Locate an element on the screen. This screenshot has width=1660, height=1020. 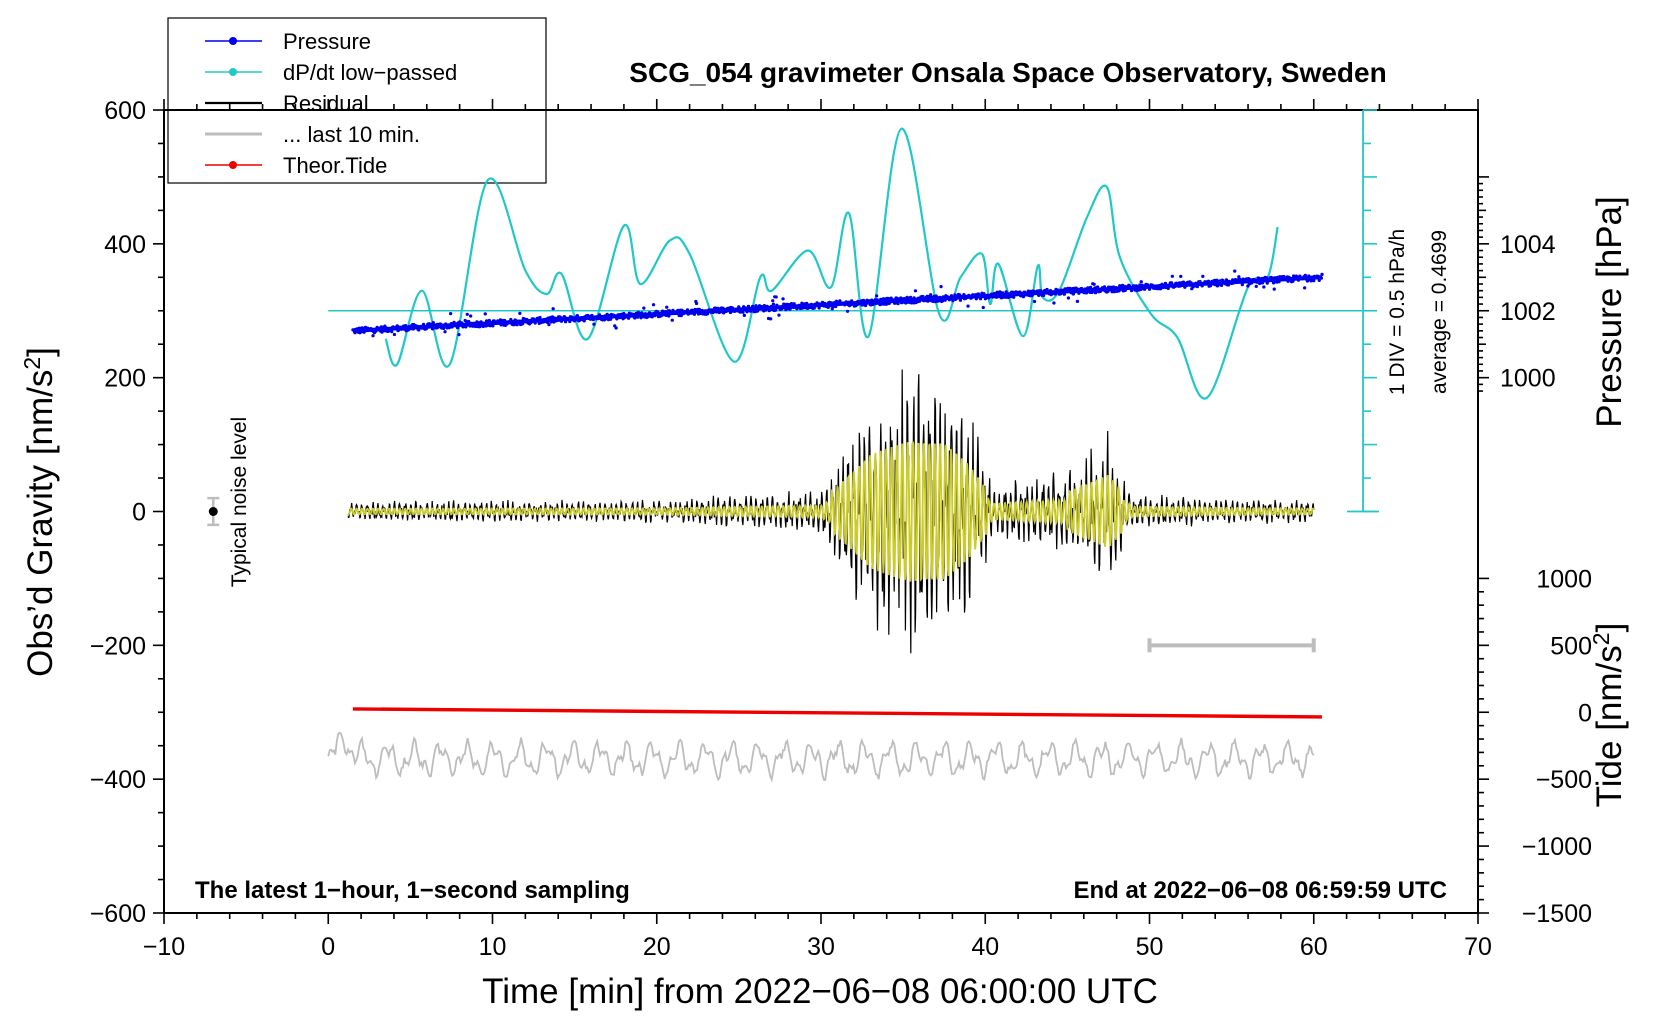
x-axis-label: Time [min] from 2022−06−08 06:00:00 UTC is located at coordinates (820, 991).